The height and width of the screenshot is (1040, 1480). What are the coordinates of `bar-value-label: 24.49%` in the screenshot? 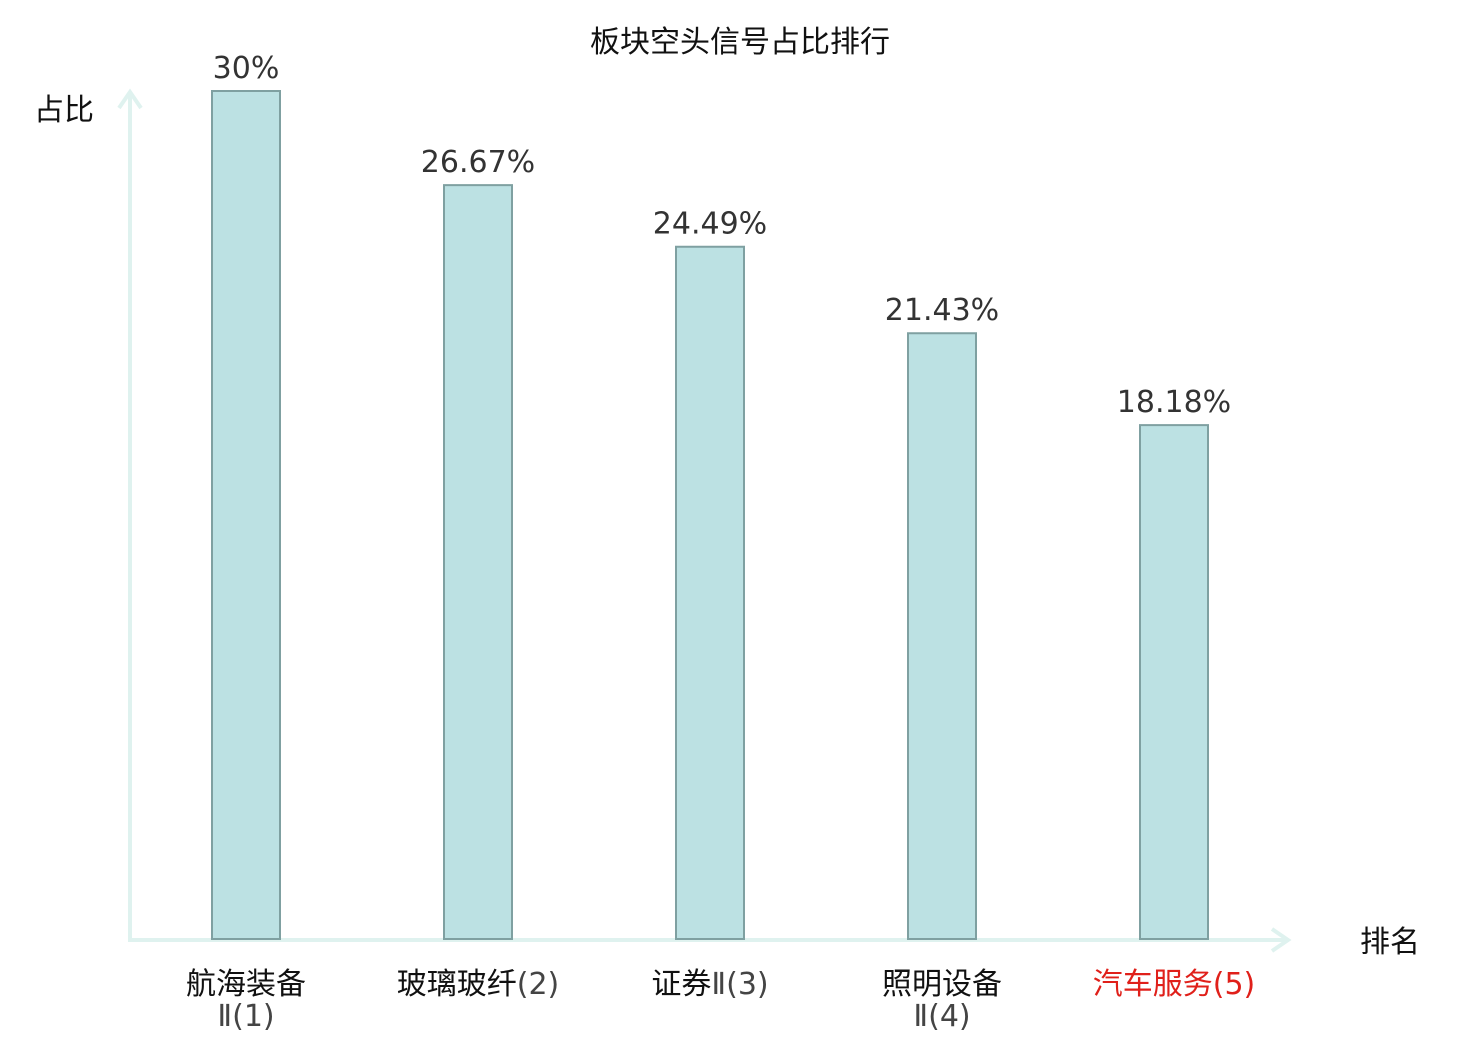 It's located at (710, 224).